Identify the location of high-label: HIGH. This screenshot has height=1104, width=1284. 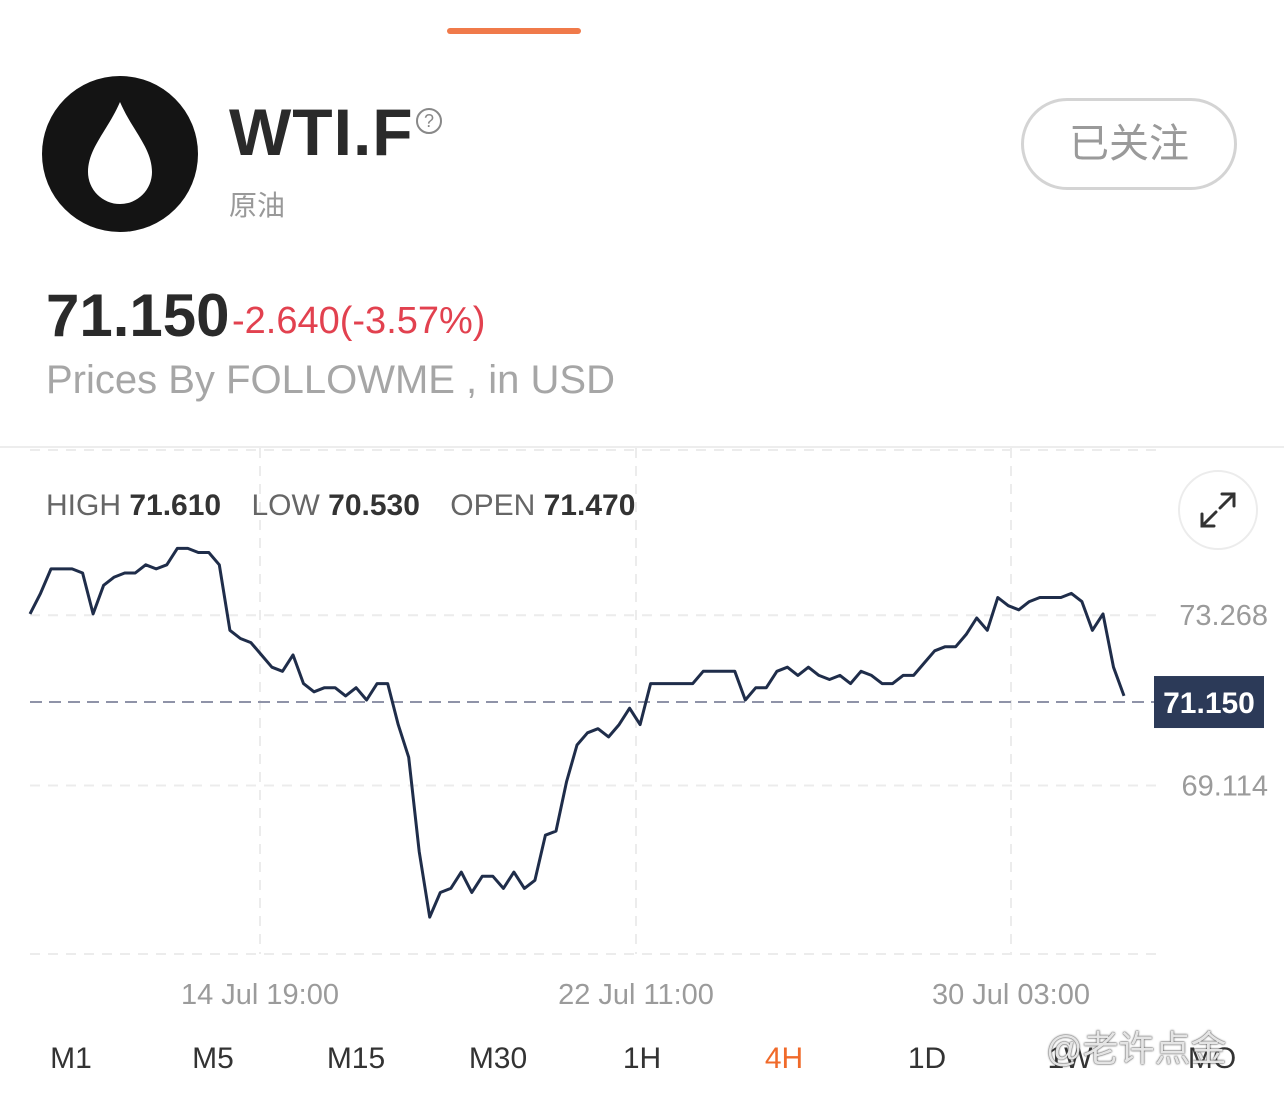
(83, 505).